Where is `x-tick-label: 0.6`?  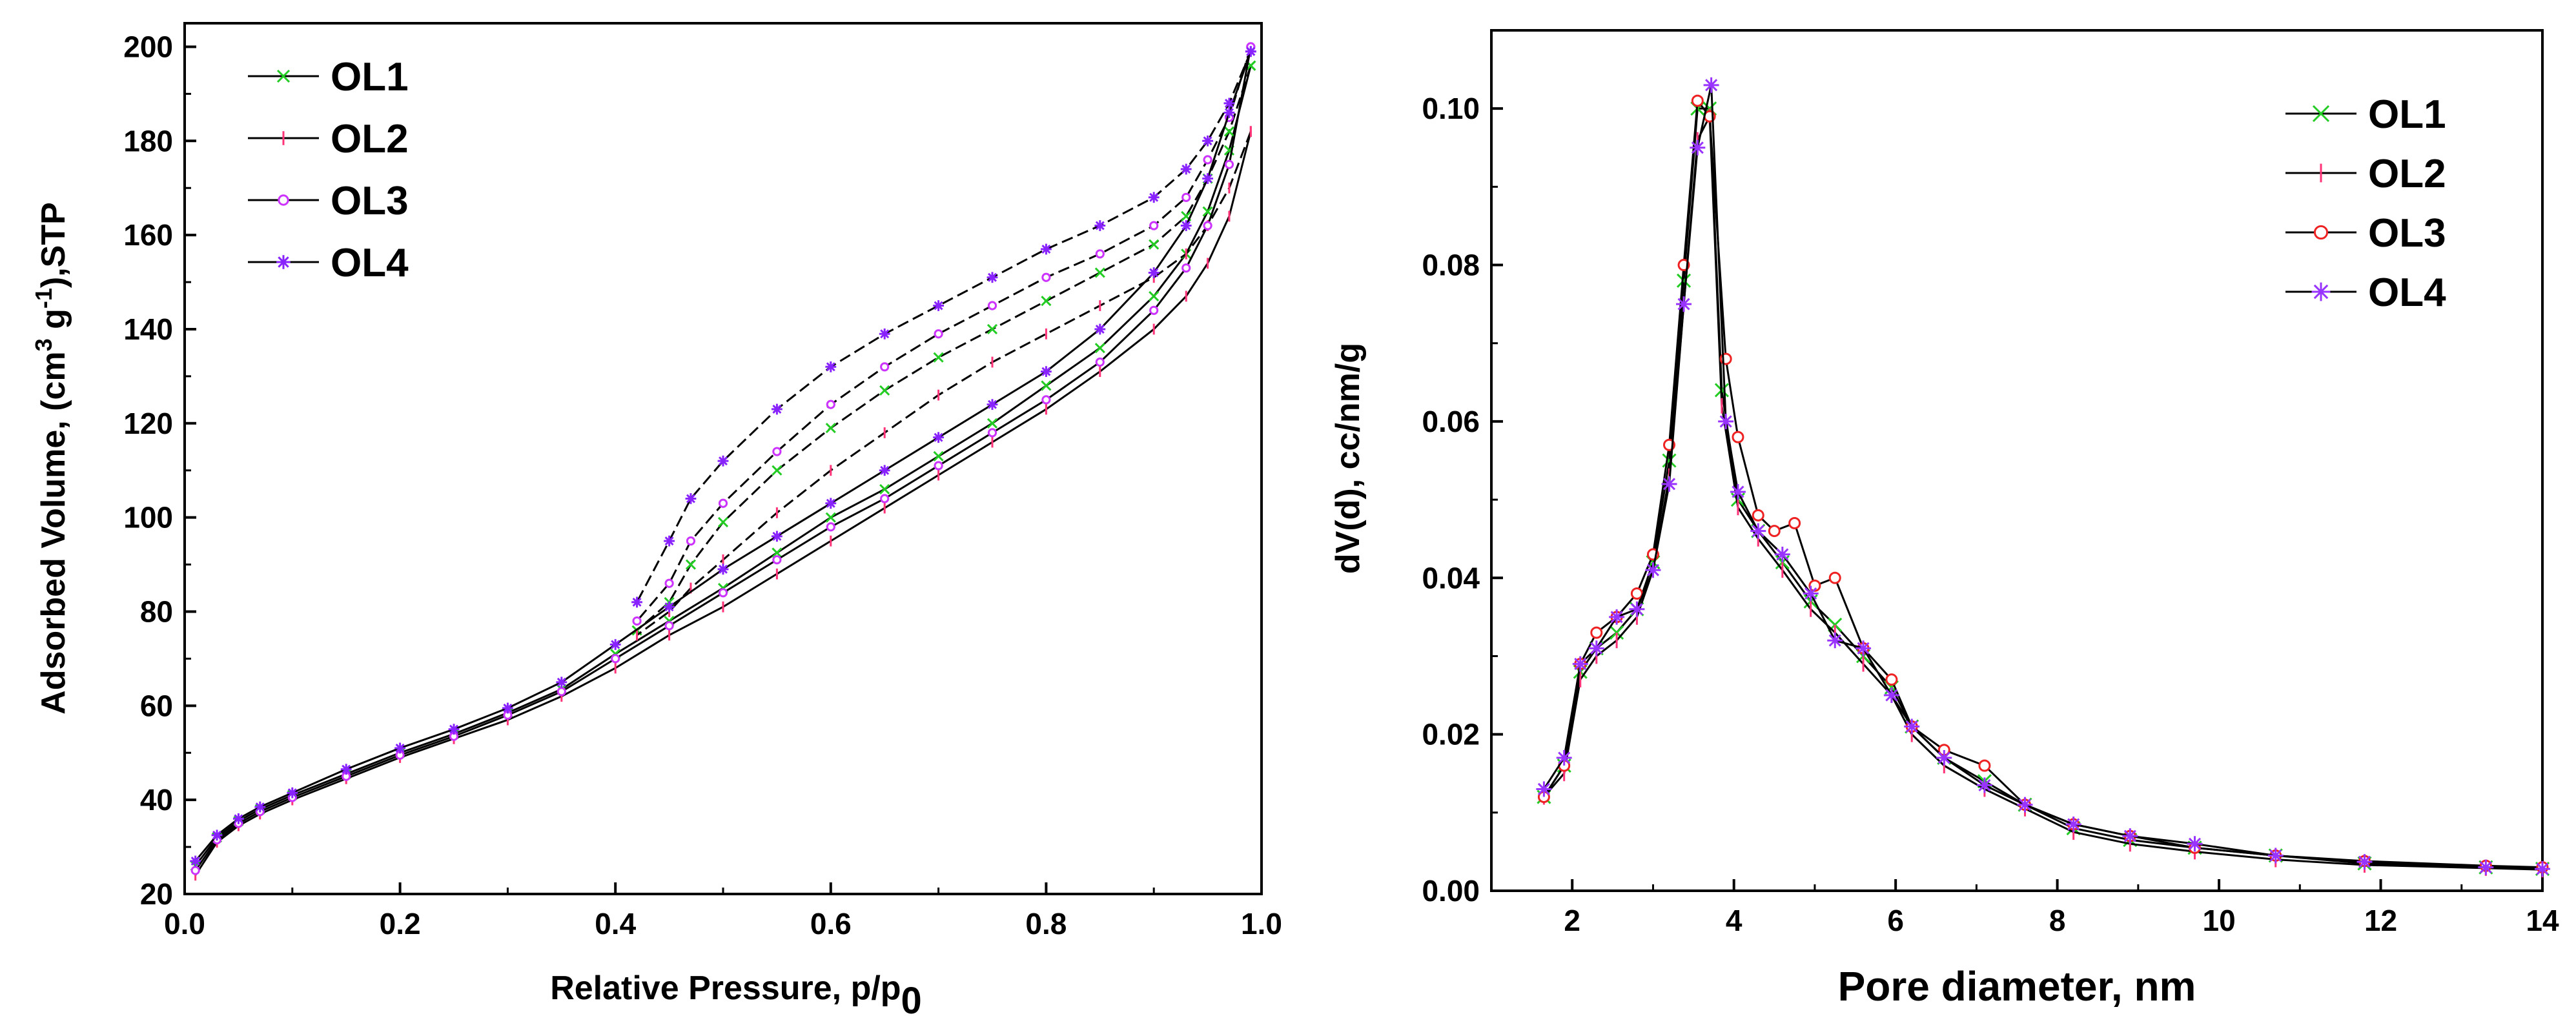
x-tick-label: 0.6 is located at coordinates (831, 923).